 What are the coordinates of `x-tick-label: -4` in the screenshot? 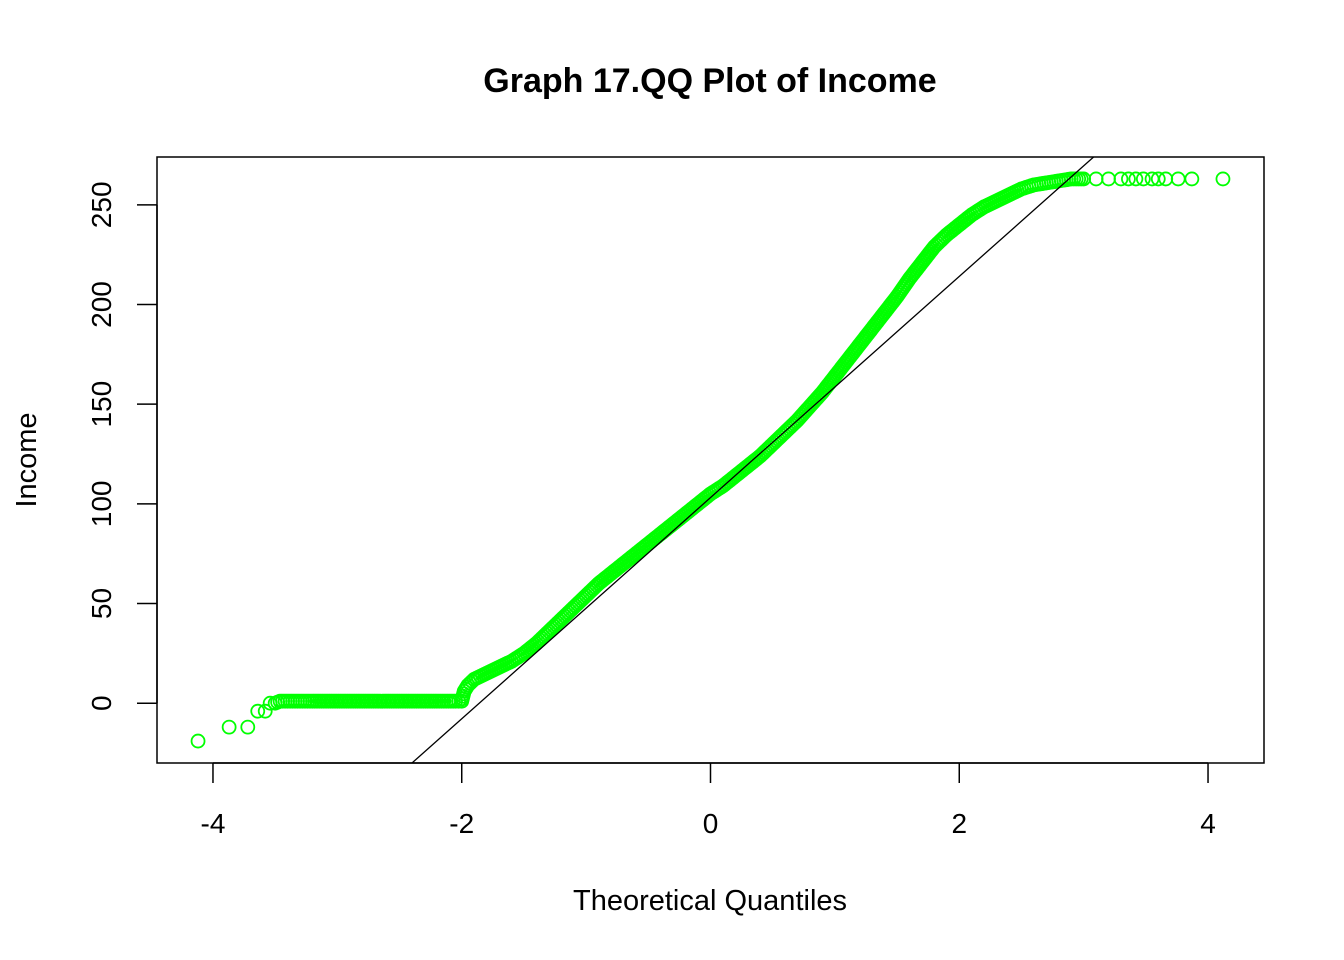 It's located at (213, 823).